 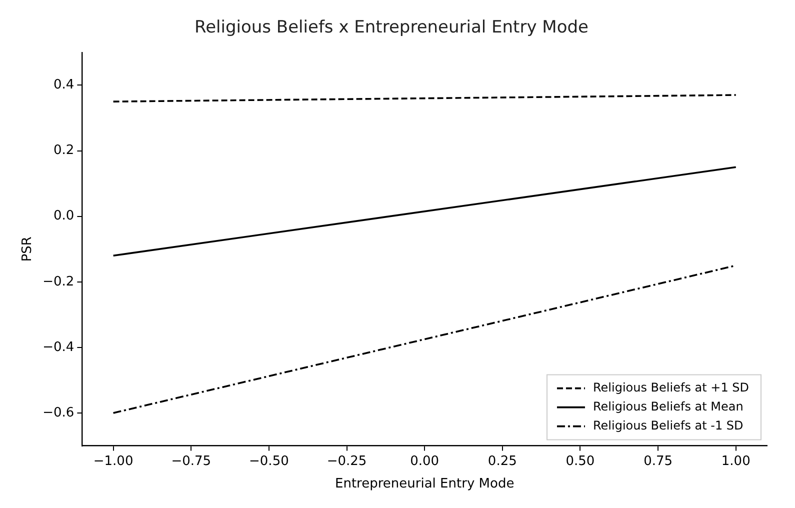 I want to click on y-axis-title: PSR, so click(x=28, y=249).